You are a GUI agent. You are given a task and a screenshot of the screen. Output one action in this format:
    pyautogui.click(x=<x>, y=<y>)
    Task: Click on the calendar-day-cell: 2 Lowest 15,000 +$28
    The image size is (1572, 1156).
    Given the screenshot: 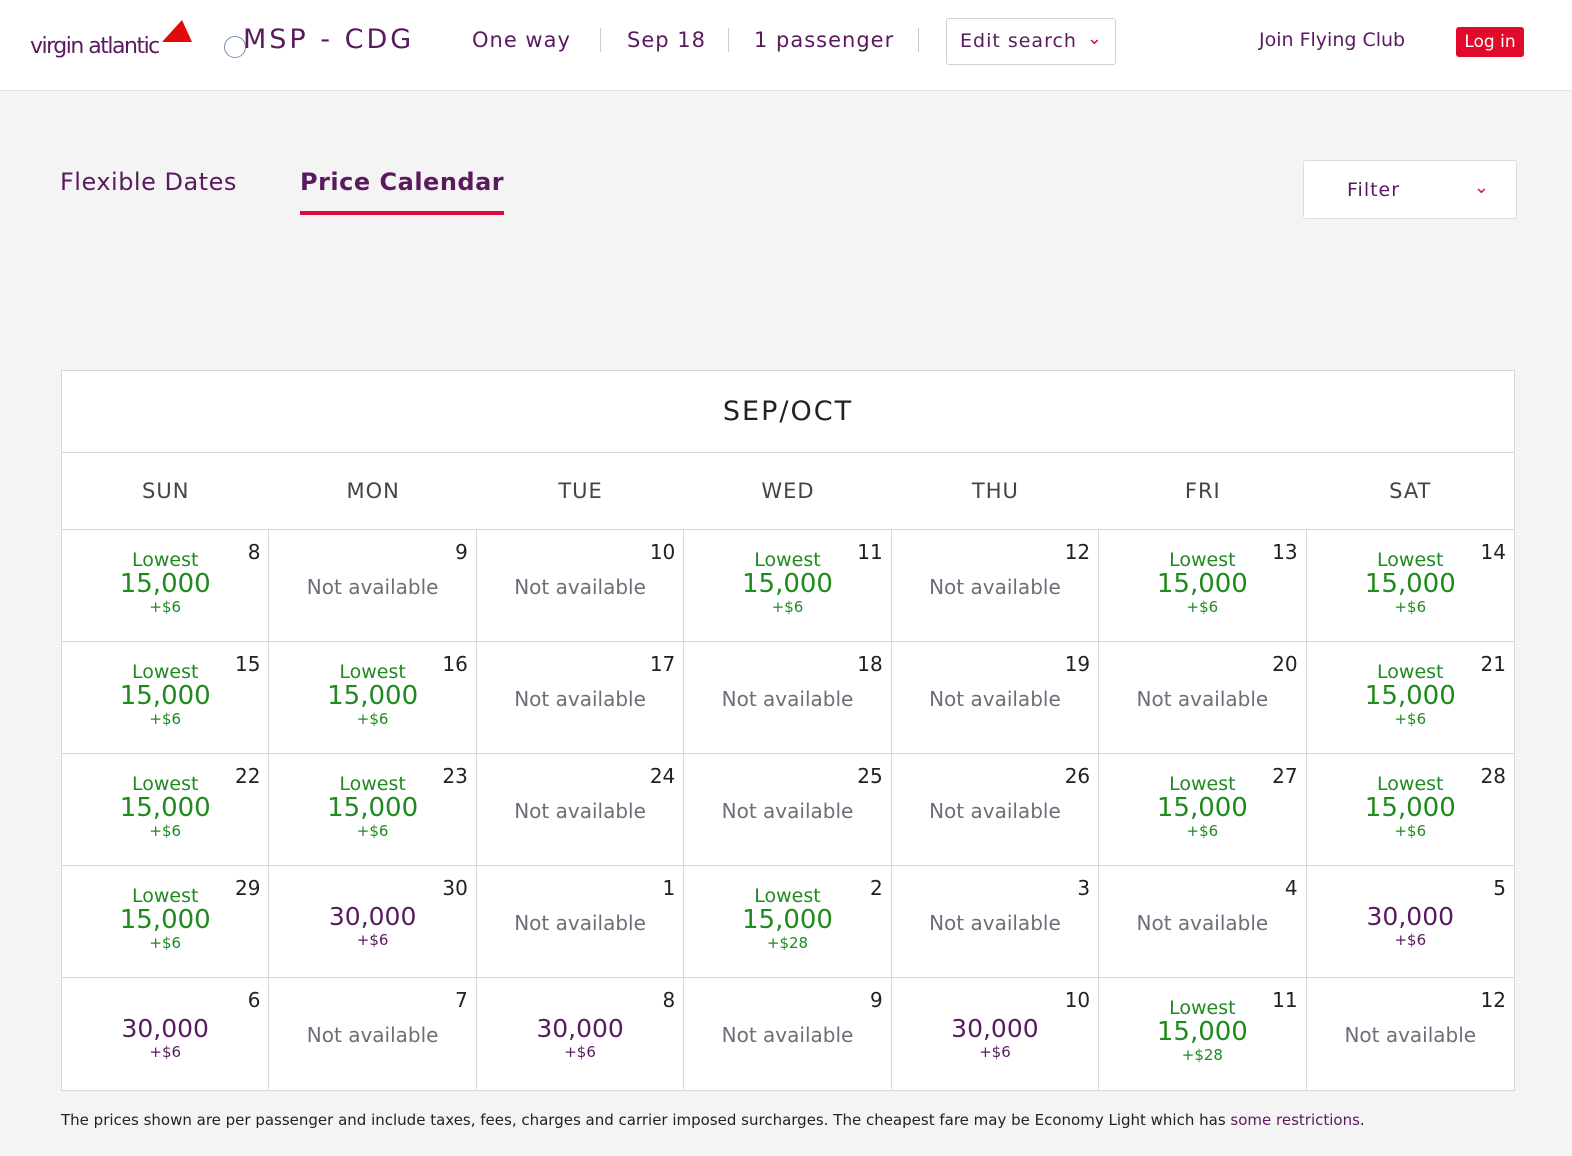 What is the action you would take?
    pyautogui.click(x=788, y=922)
    